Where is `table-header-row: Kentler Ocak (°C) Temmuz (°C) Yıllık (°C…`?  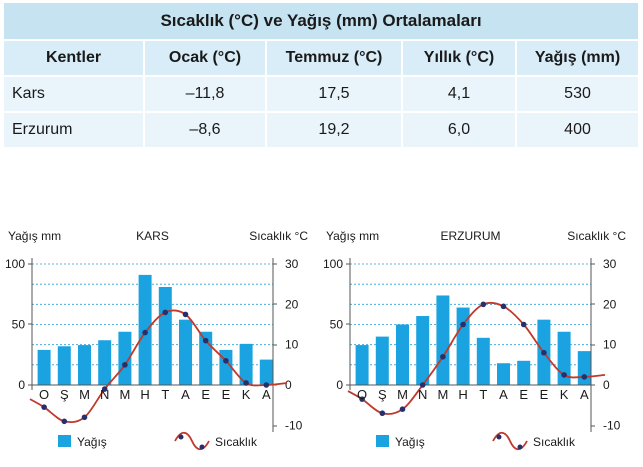
table-header-row: Kentler Ocak (°C) Temmuz (°C) Yıllık (°C… is located at coordinates (321, 58).